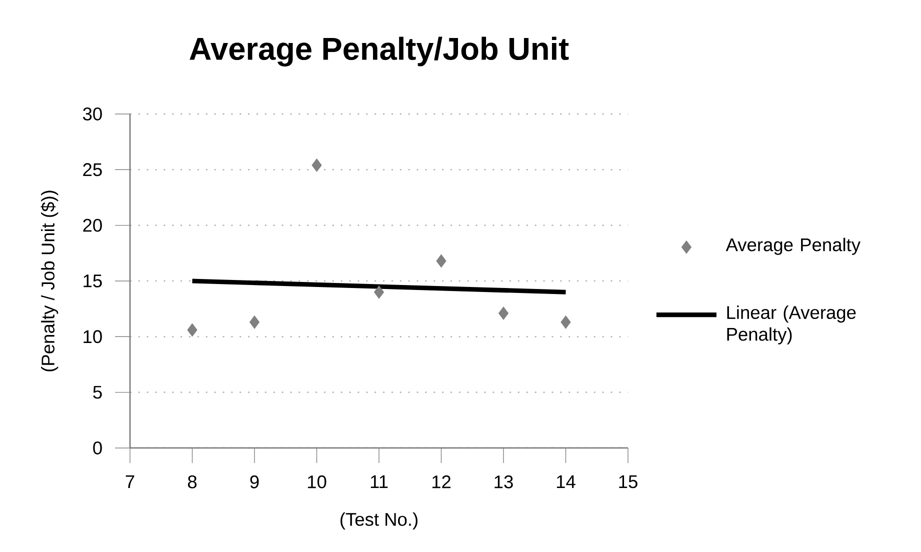 This screenshot has width=921, height=552. I want to click on x-tick-label: 12, so click(441, 481).